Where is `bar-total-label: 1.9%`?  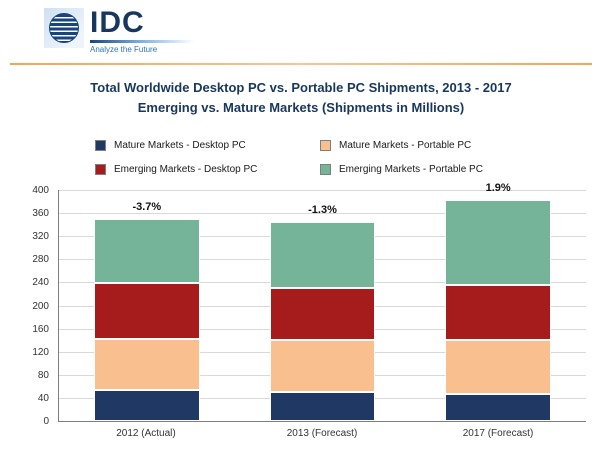 bar-total-label: 1.9% is located at coordinates (498, 187).